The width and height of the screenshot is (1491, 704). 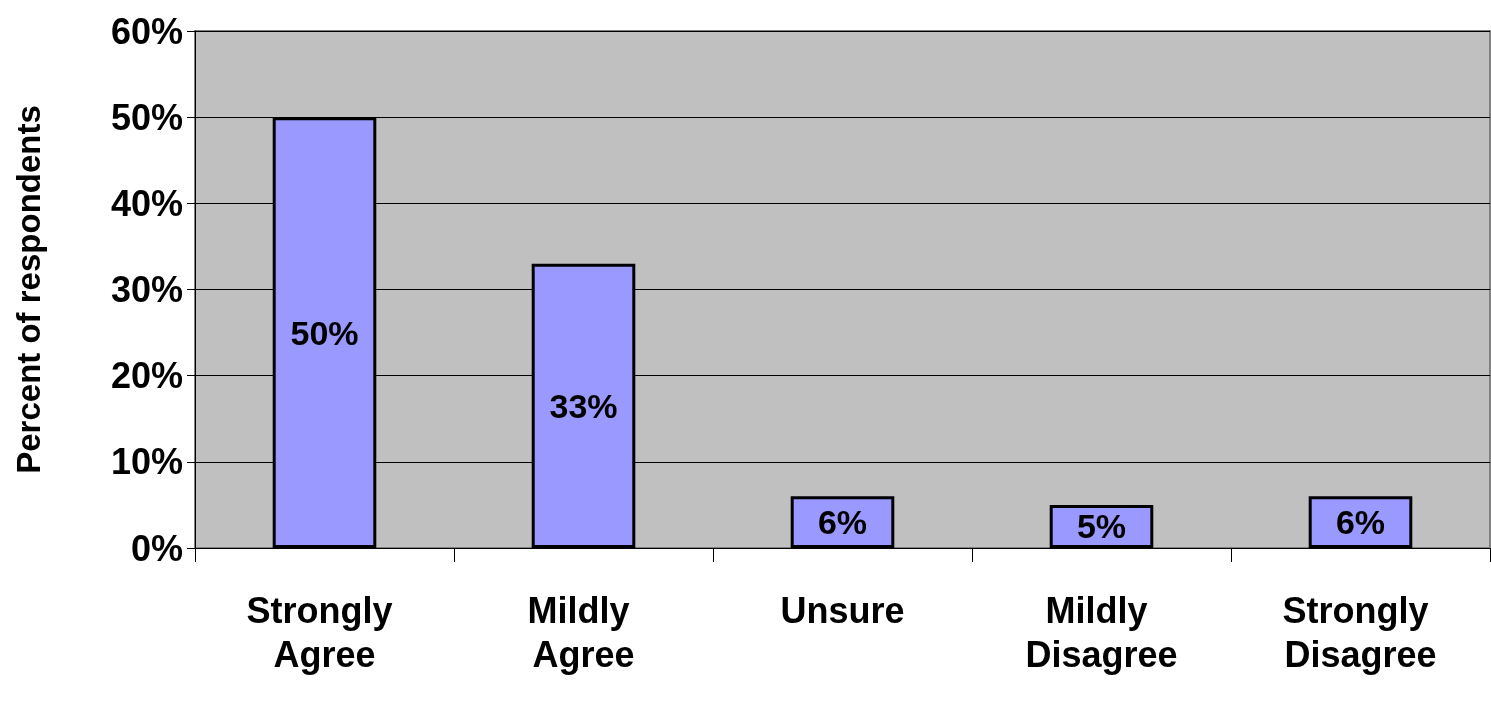 I want to click on y-tick-label: 0%, so click(x=156, y=548).